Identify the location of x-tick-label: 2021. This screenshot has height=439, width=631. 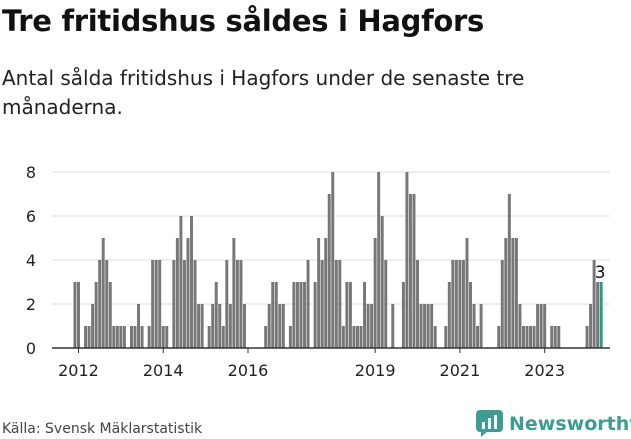
(460, 370).